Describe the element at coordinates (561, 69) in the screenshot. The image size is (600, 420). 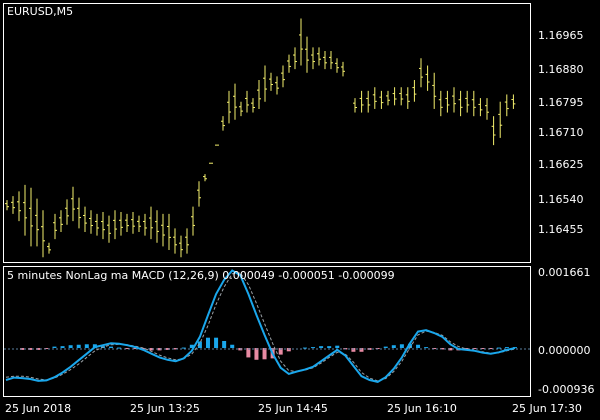
I see `price-tick: 1.16880` at that location.